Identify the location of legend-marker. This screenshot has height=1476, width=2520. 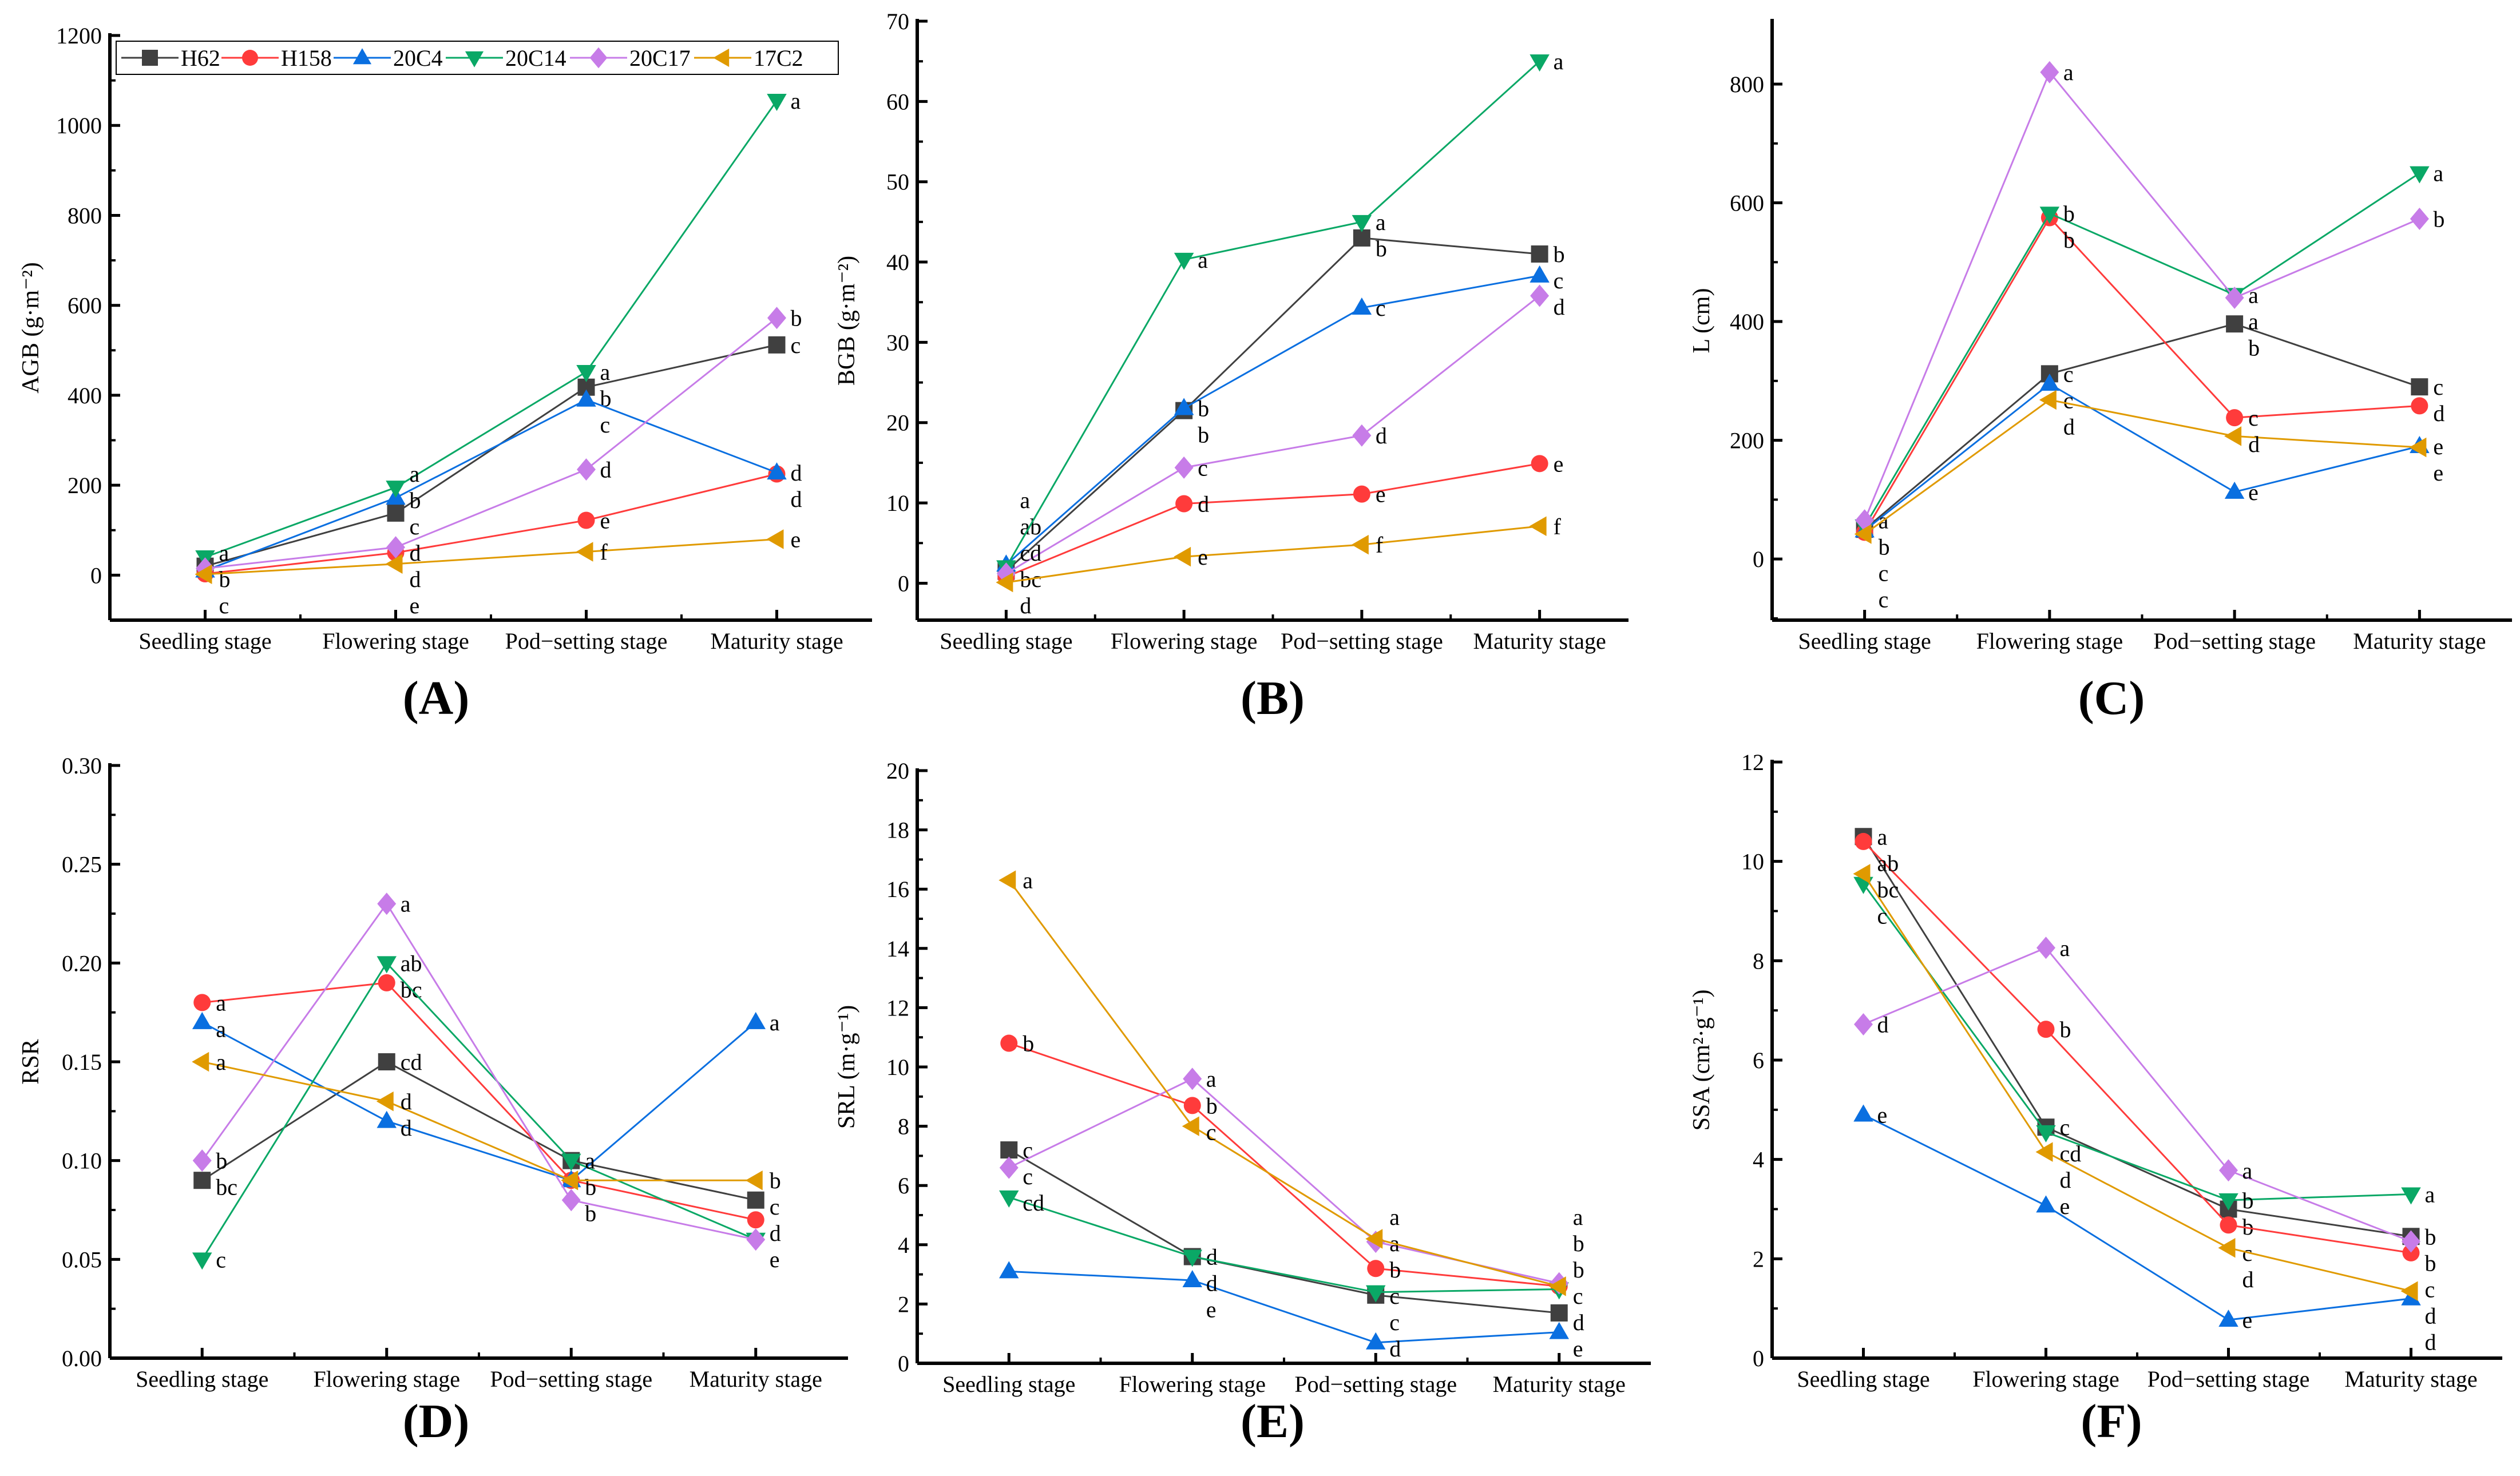
(474, 59).